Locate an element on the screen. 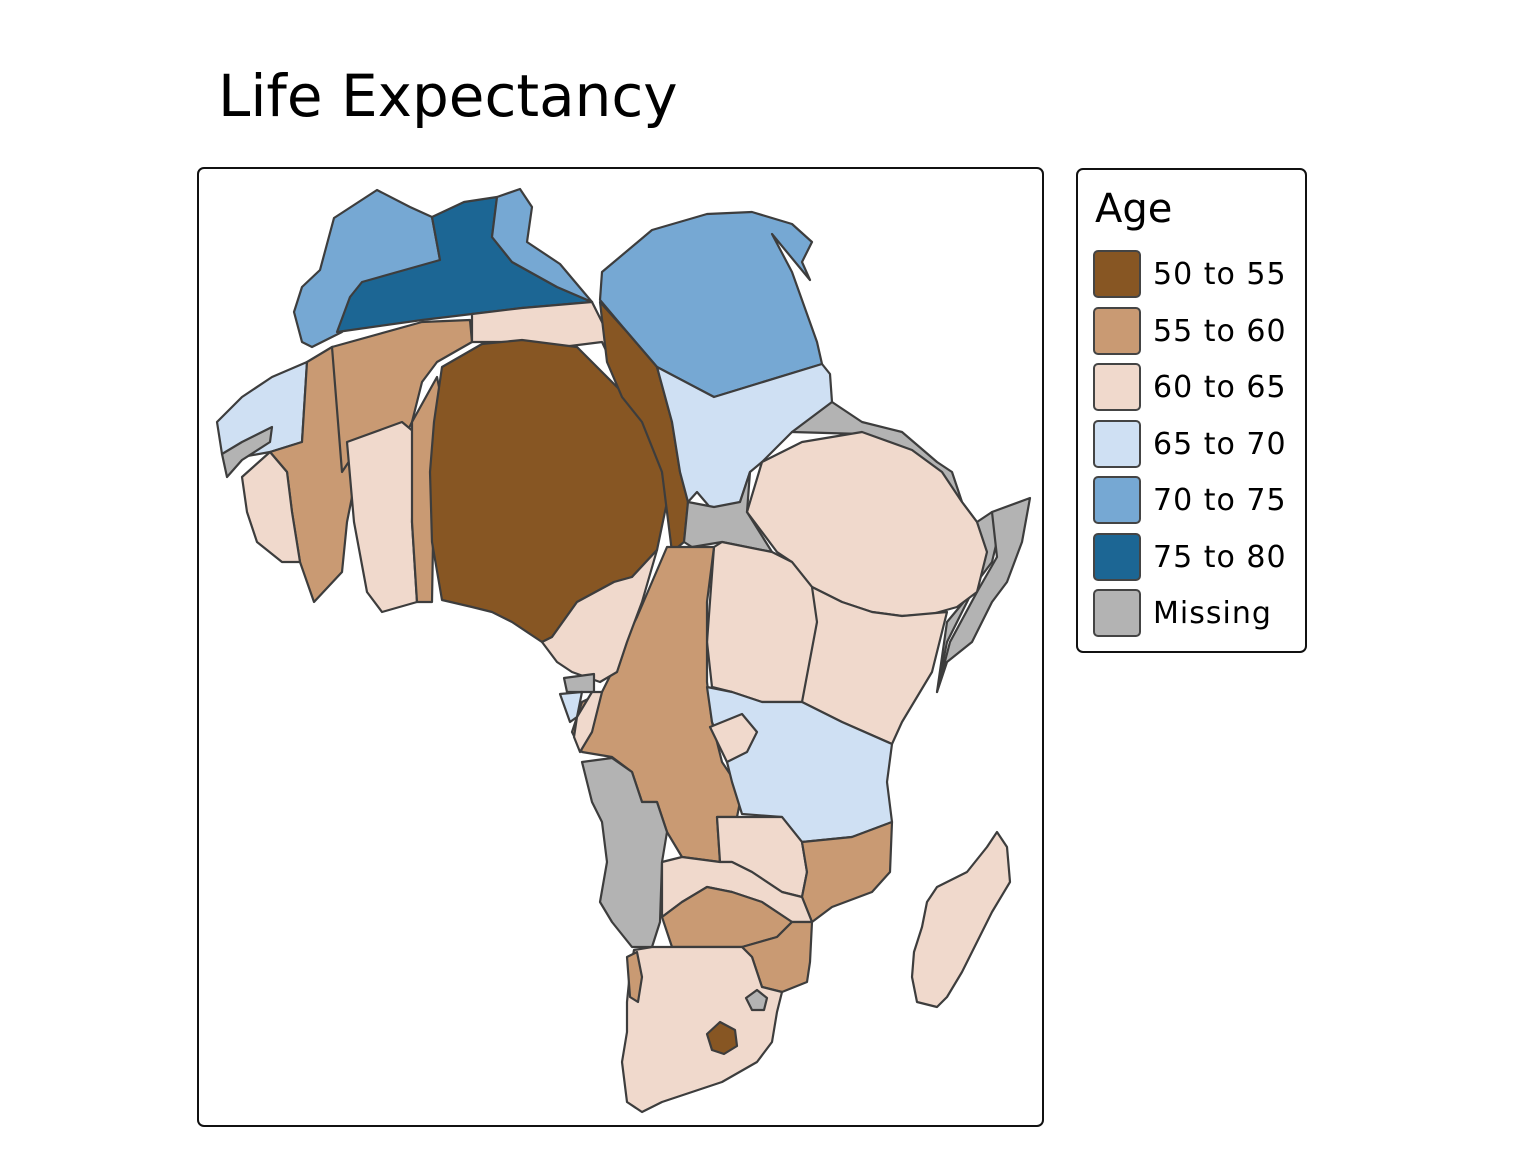 The height and width of the screenshot is (1152, 1536). legend-item-missing: Missing is located at coordinates (1198, 614).